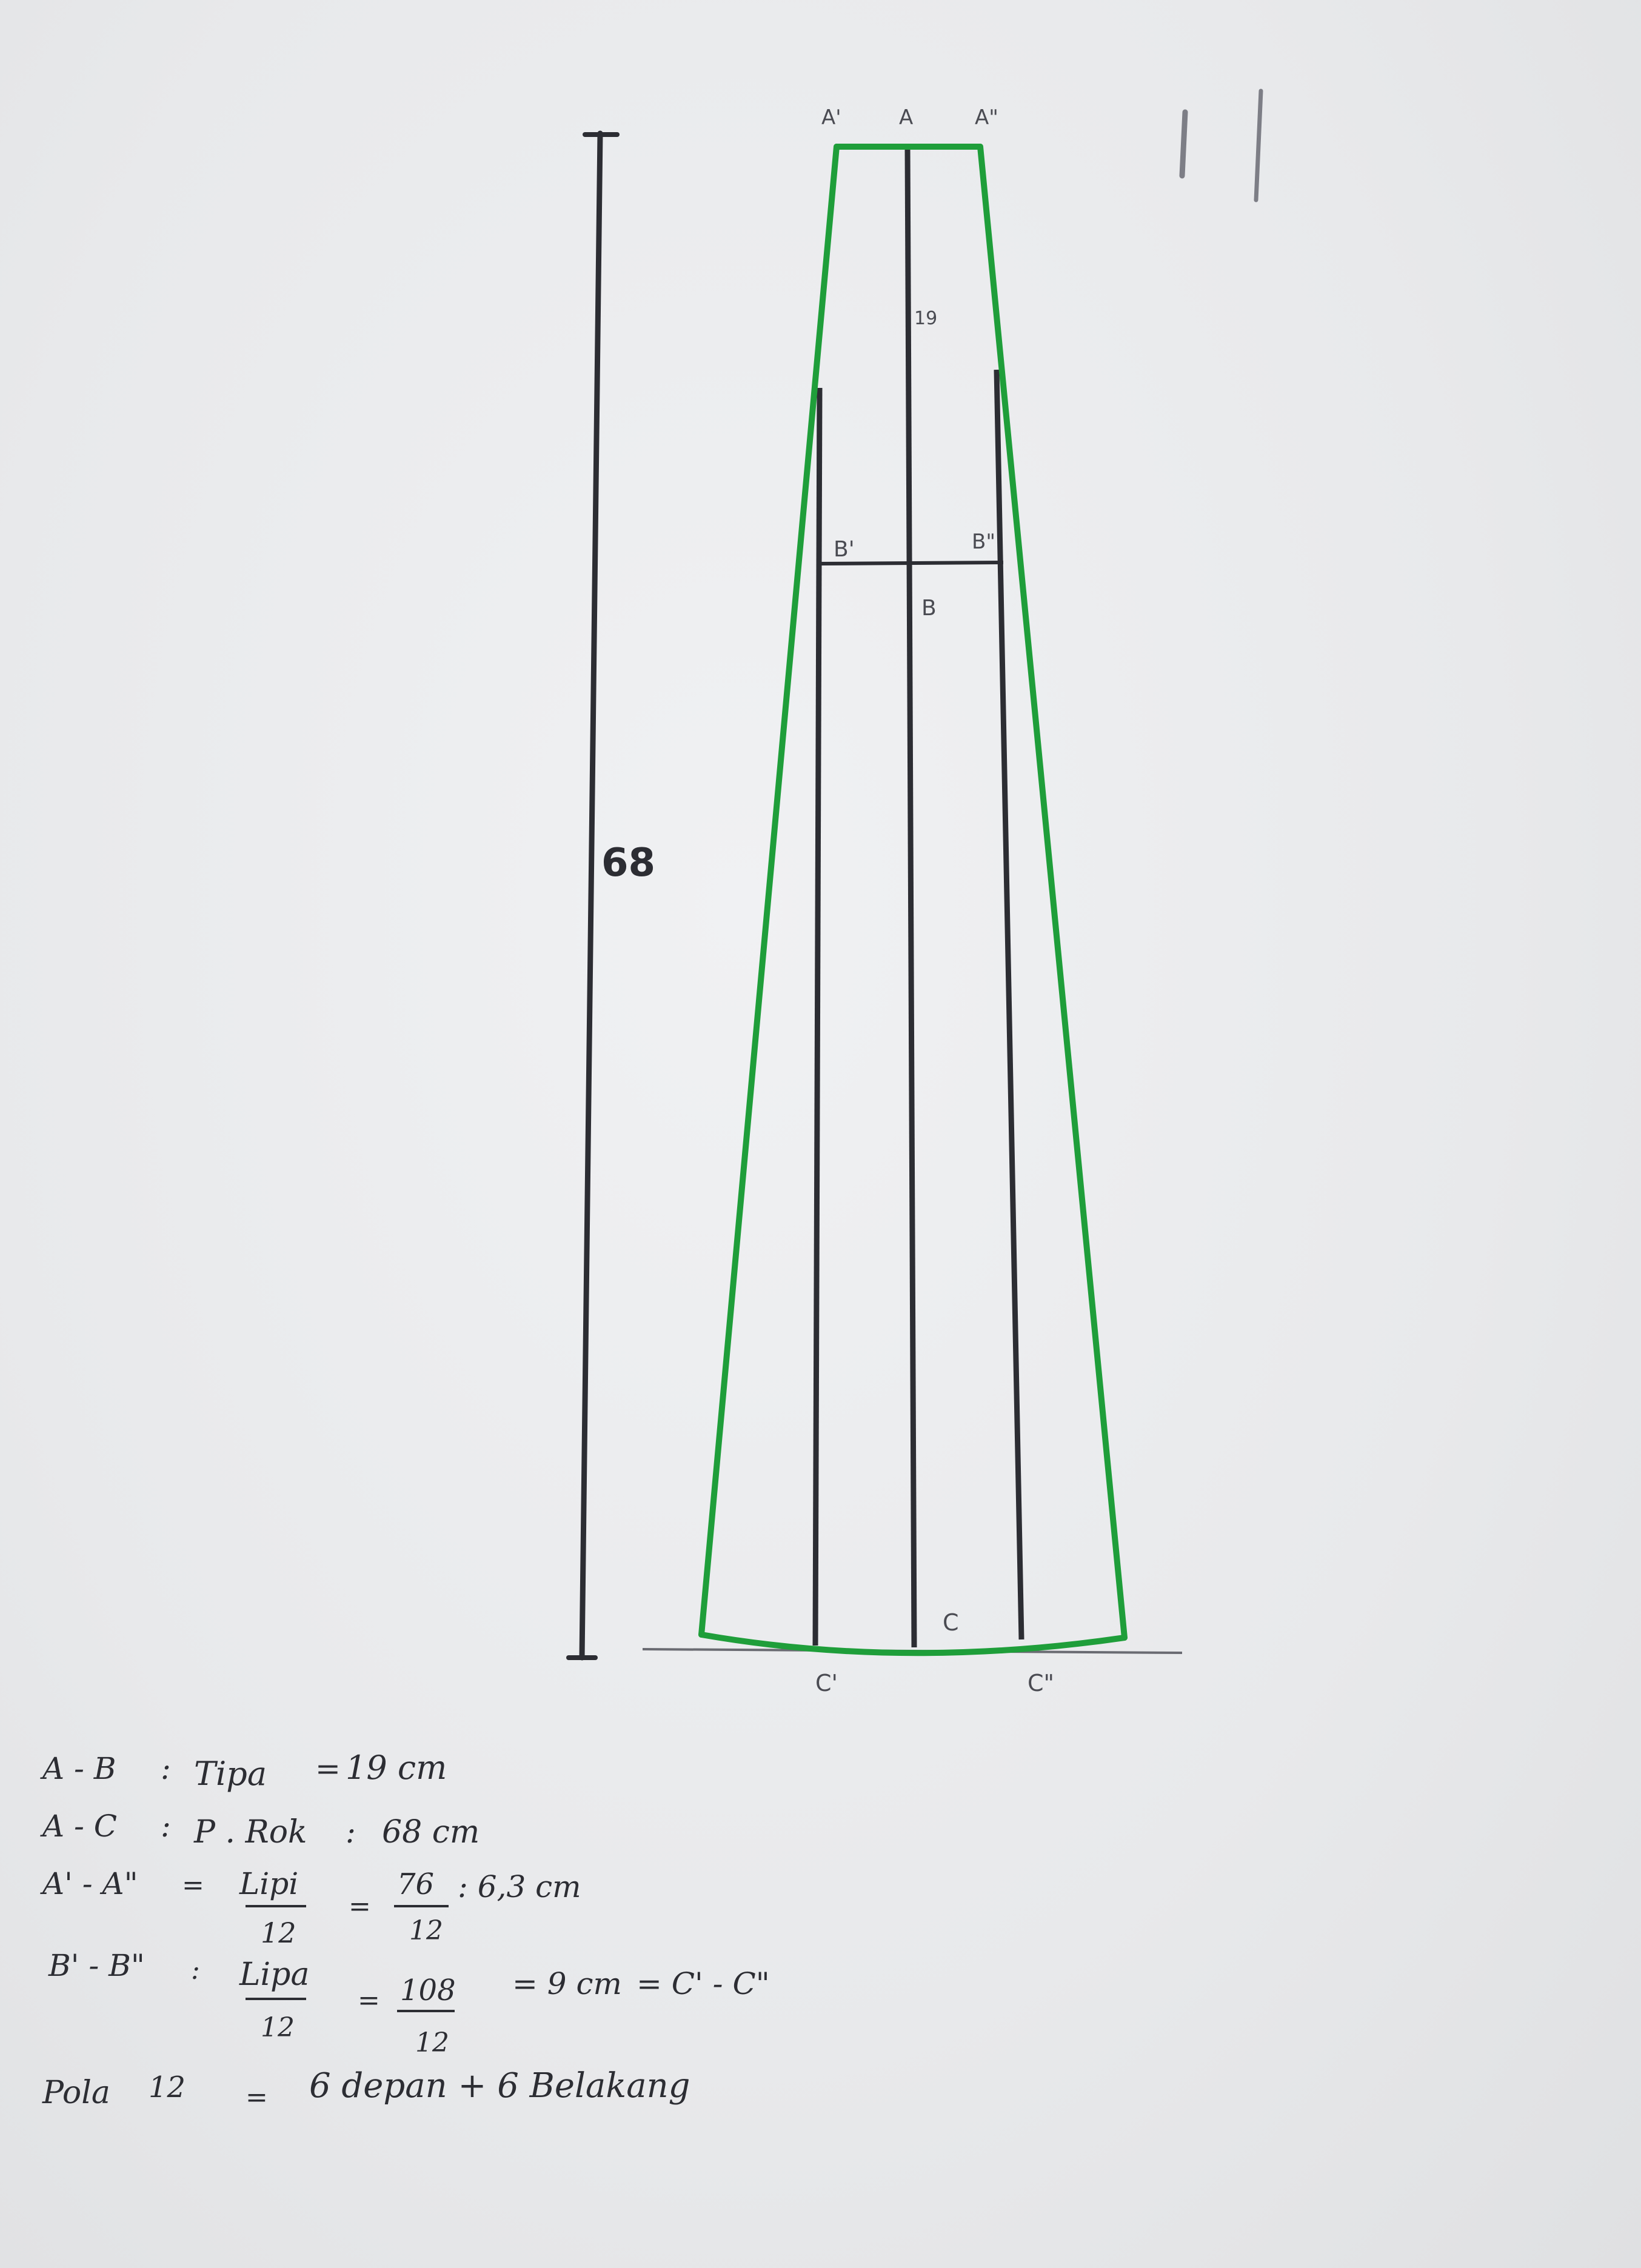  Describe the element at coordinates (610, 895) in the screenshot. I see `length-measure: 68` at that location.